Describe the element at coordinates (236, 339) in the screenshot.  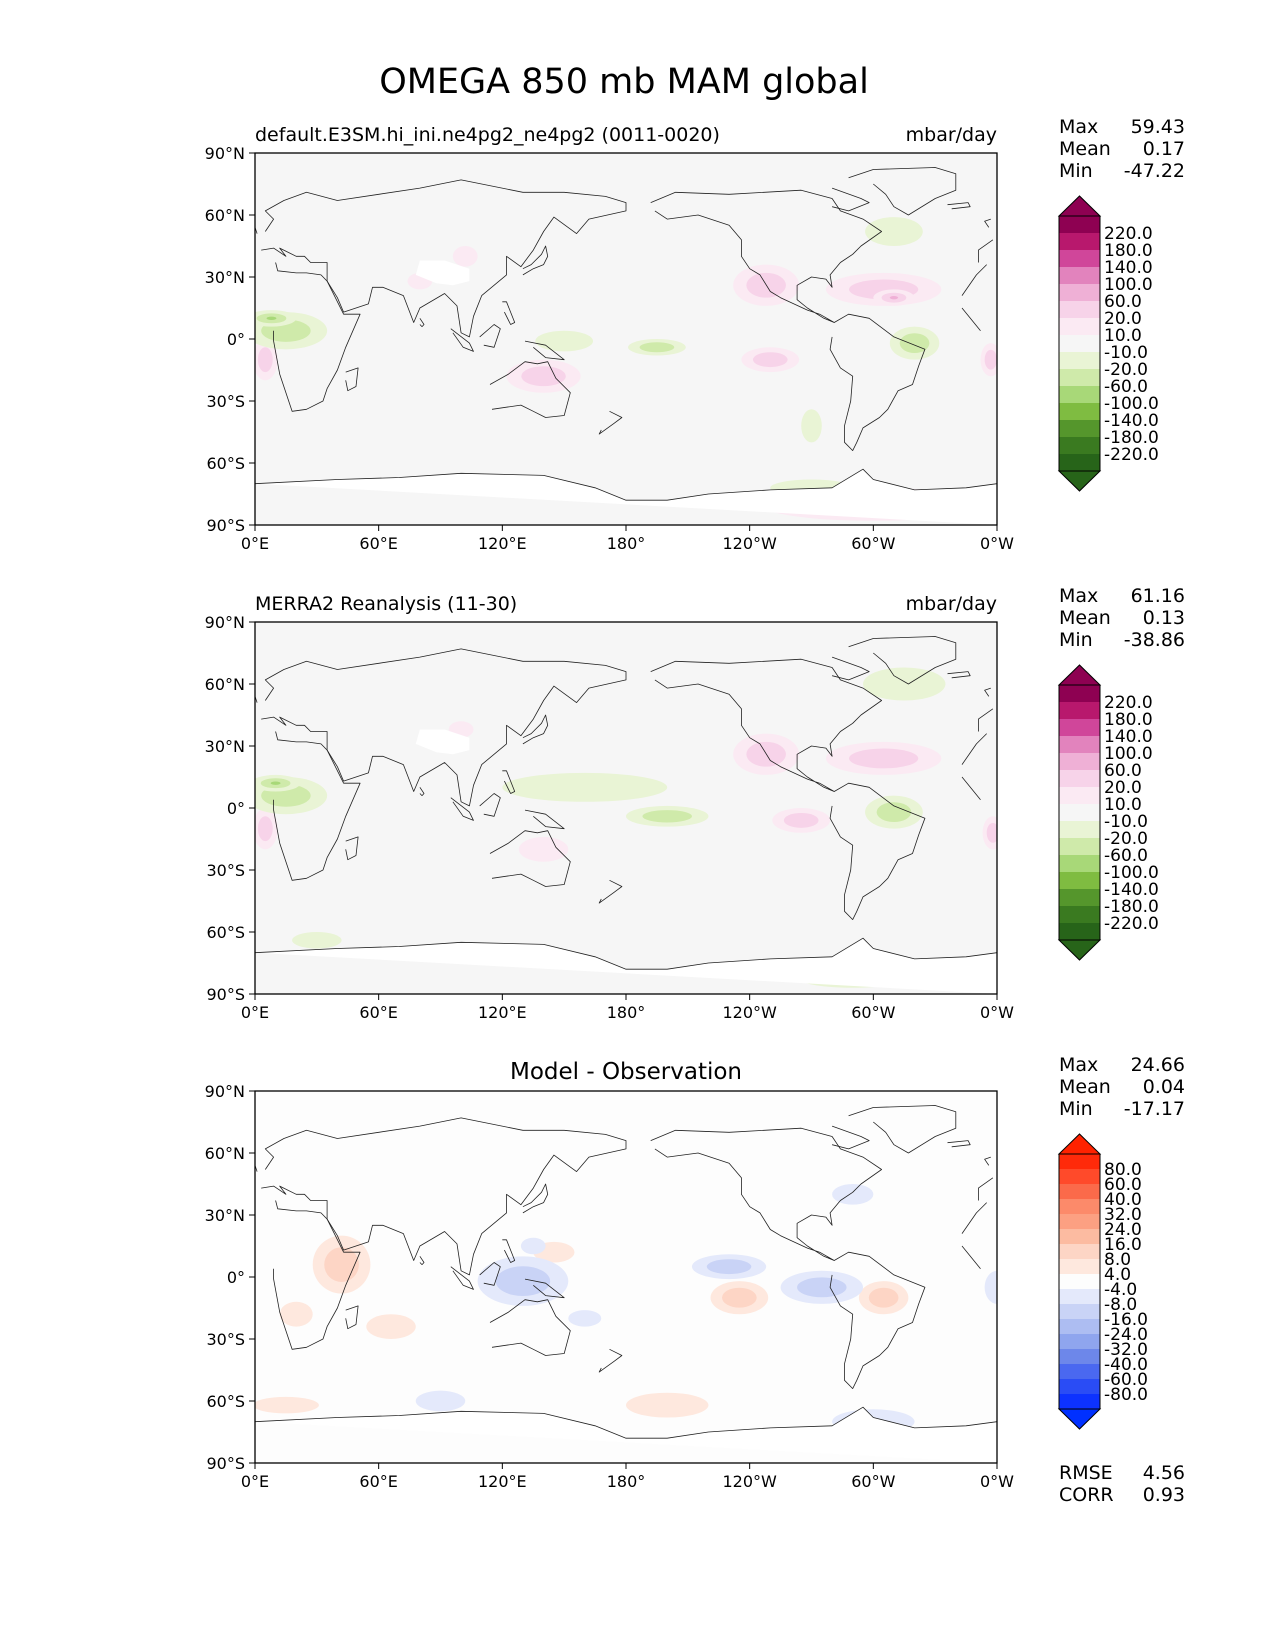
I see `lat-tick-label: 0°` at that location.